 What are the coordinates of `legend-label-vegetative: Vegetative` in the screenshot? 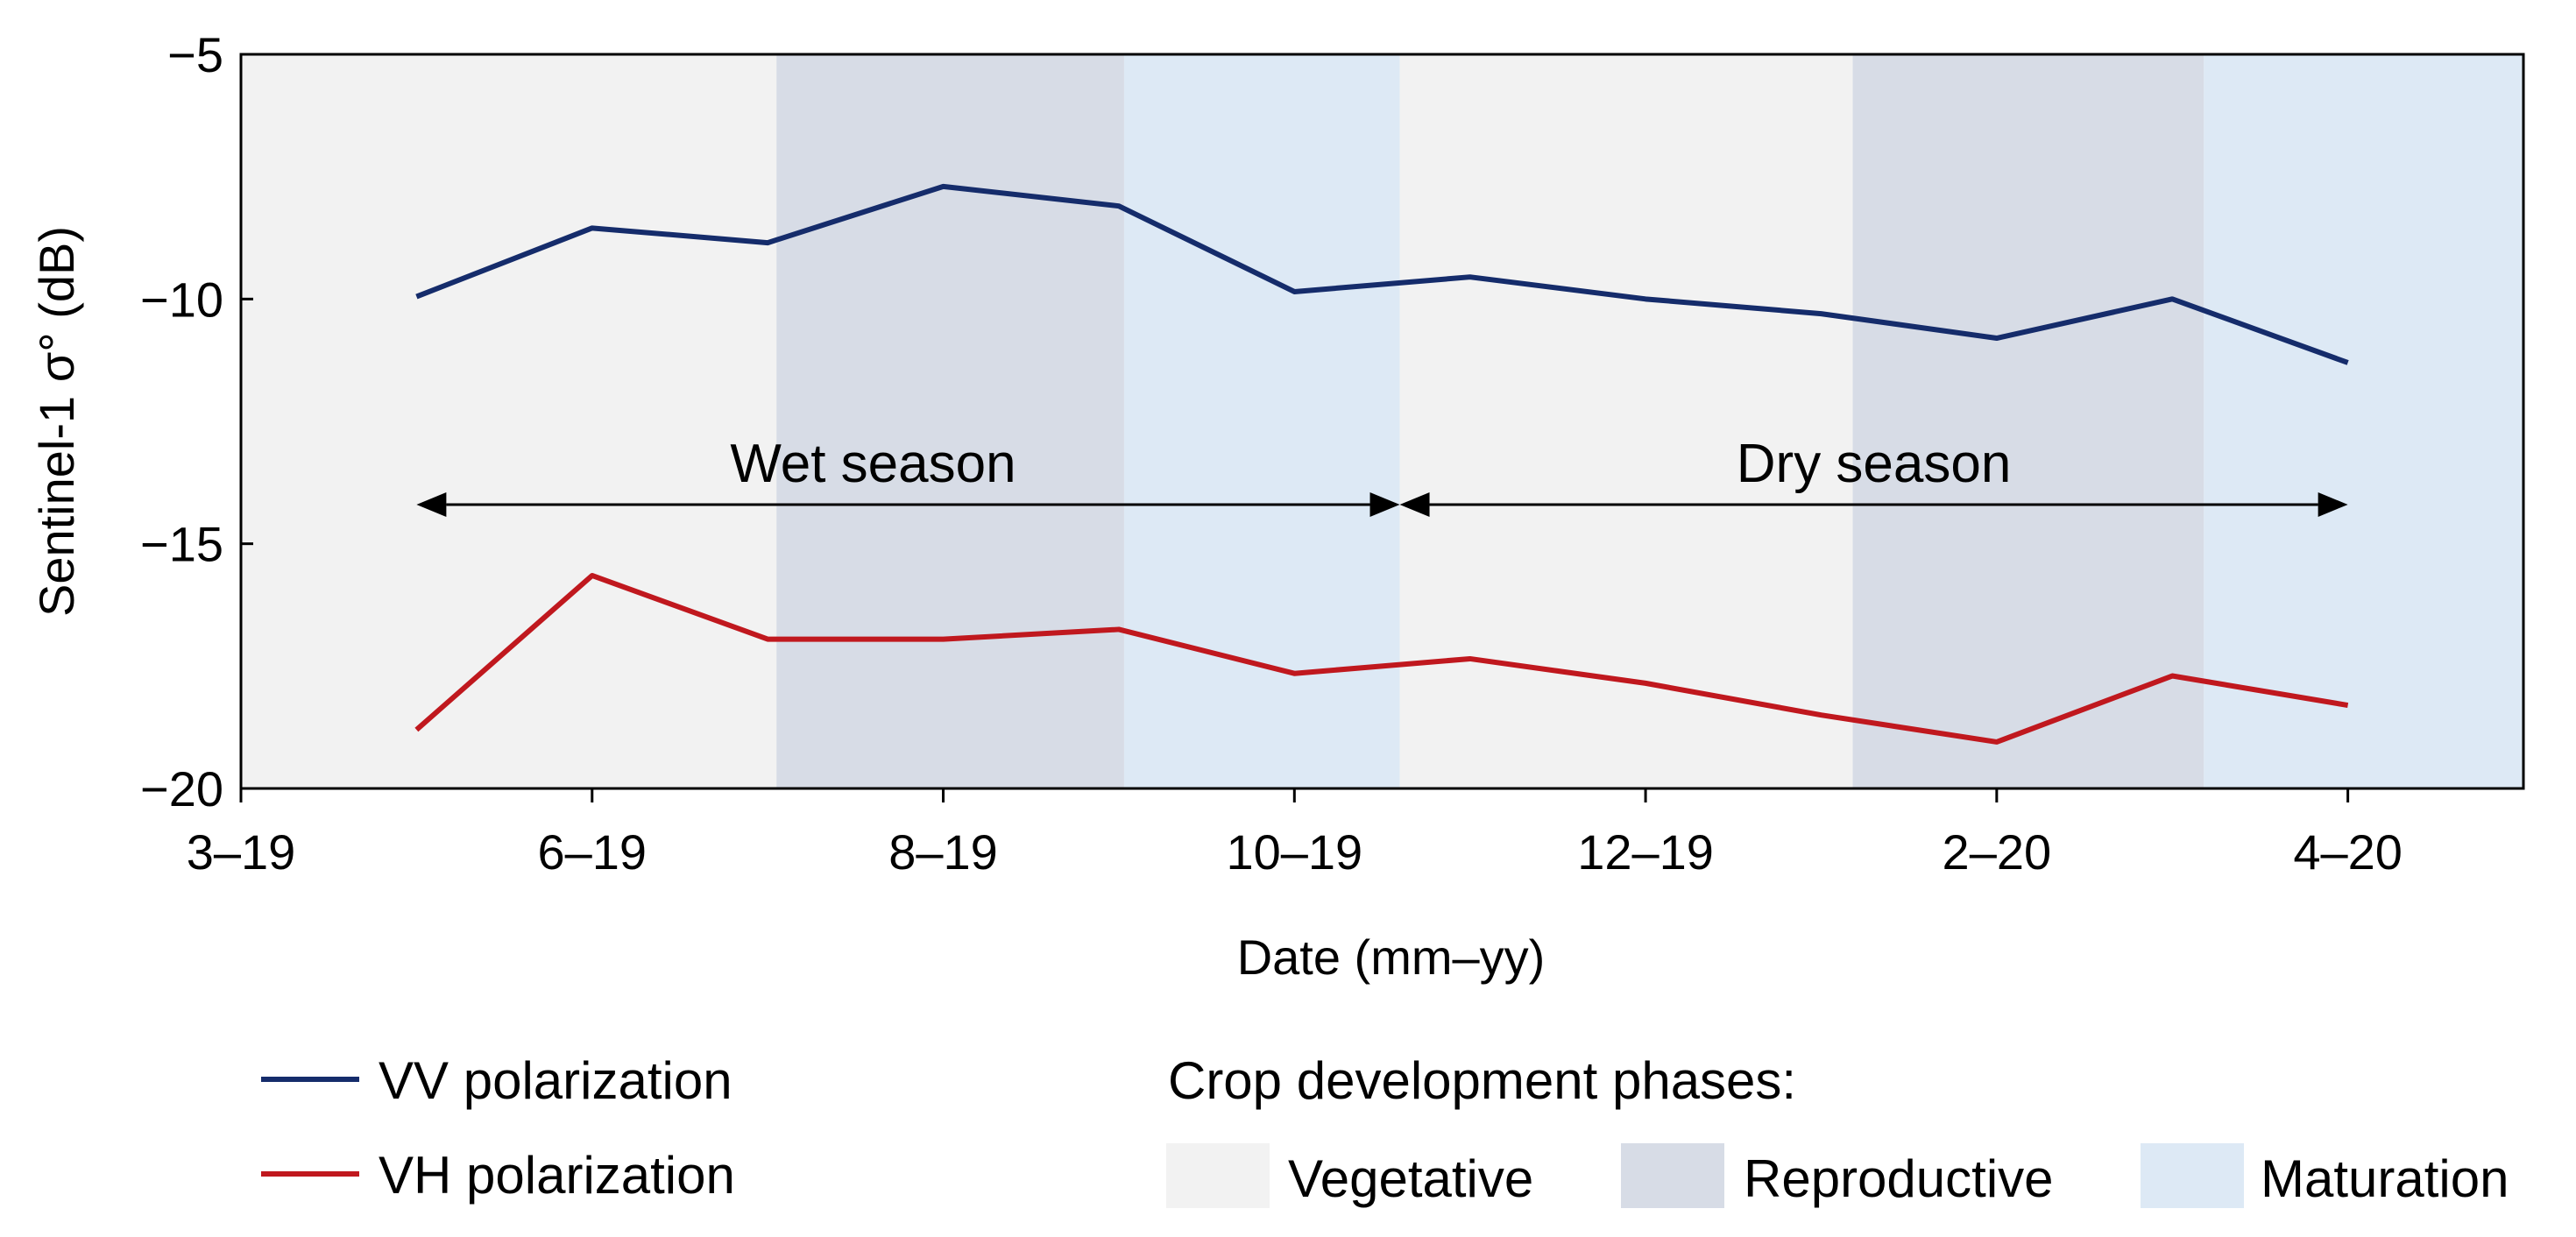 It's located at (1410, 1178).